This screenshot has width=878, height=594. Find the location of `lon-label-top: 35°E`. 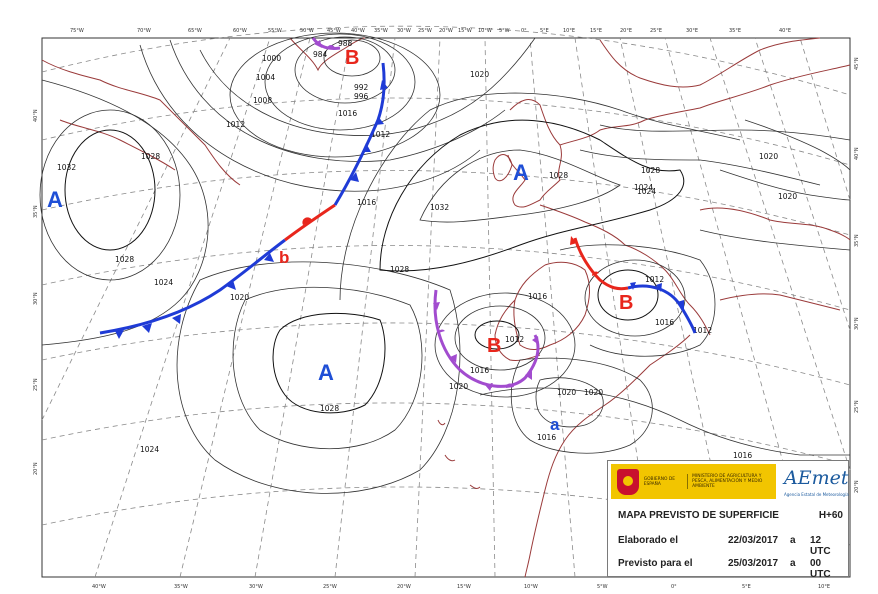

lon-label-top: 35°E is located at coordinates (735, 31).